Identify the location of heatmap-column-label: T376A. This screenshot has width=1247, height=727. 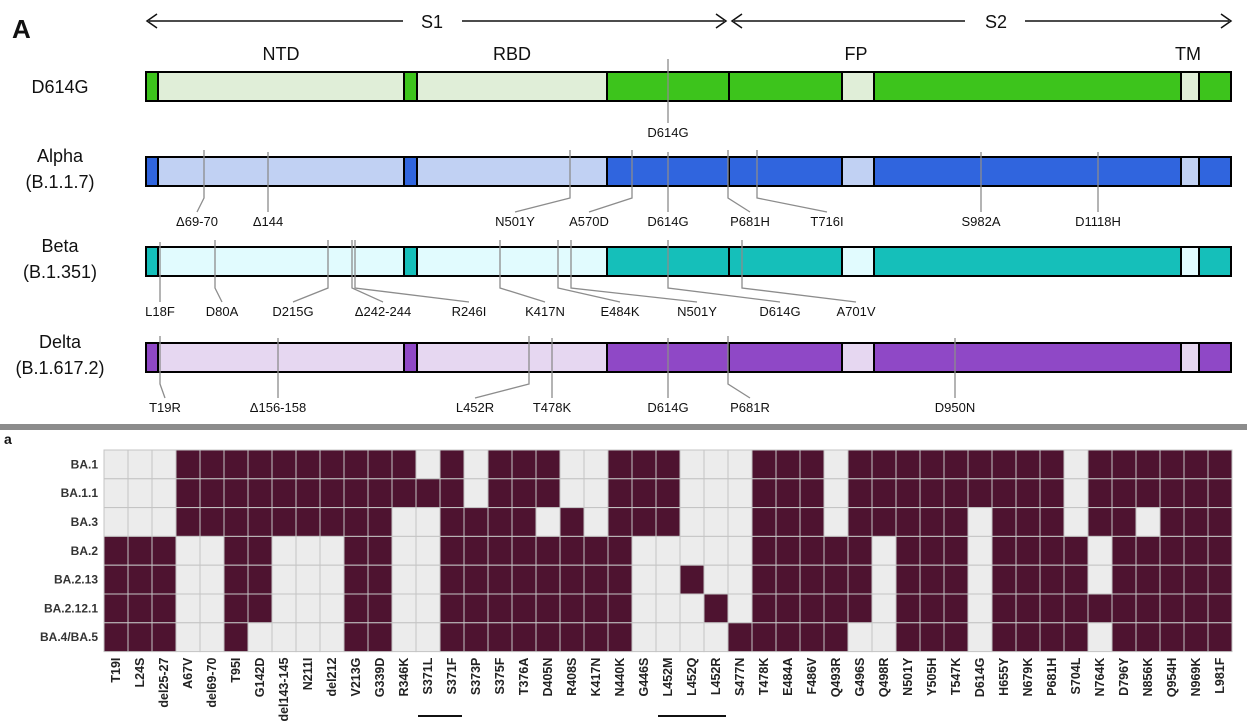
(524, 677).